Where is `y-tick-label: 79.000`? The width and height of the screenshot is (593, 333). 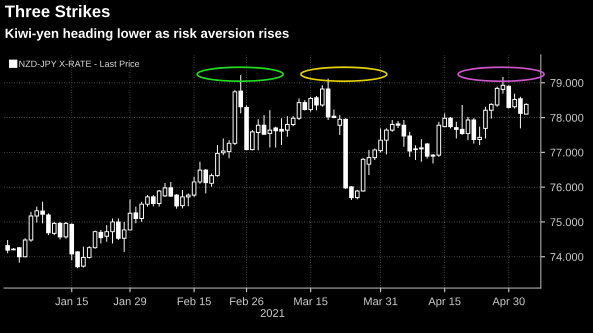
y-tick-label: 79.000 is located at coordinates (567, 83).